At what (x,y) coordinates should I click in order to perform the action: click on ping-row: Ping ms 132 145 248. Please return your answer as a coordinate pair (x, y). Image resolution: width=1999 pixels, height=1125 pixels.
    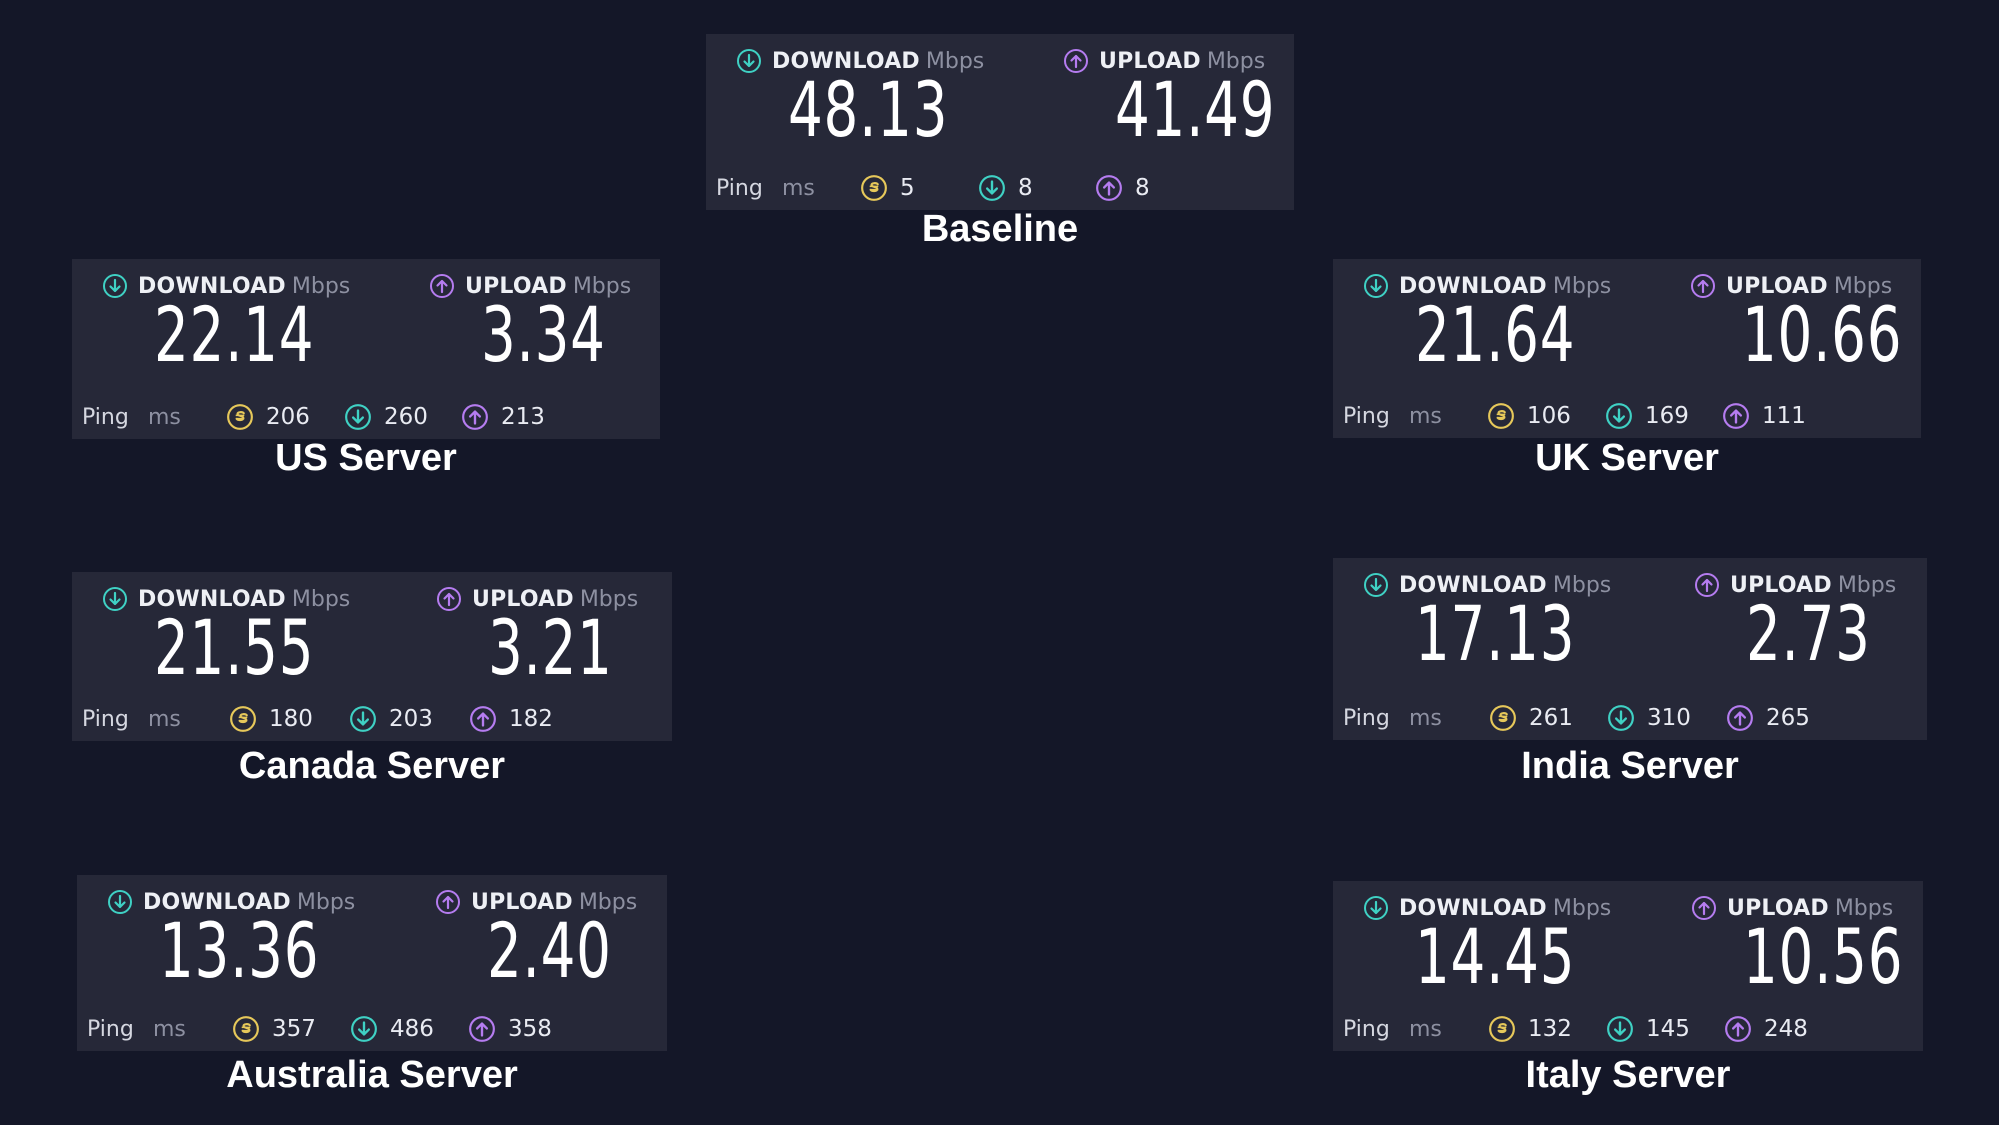
    Looking at the image, I should click on (1628, 1030).